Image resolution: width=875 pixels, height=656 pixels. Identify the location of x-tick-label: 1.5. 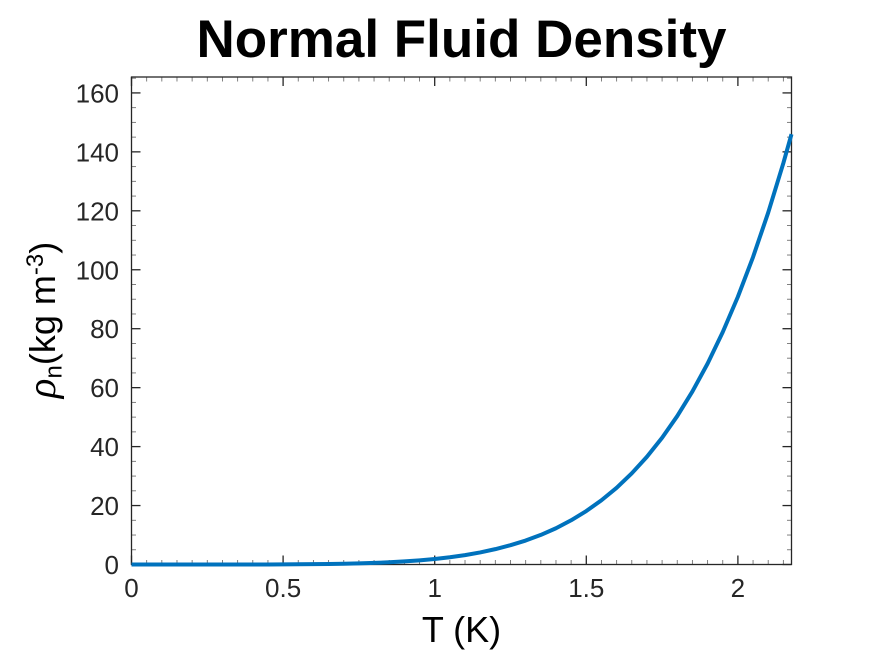
(586, 588).